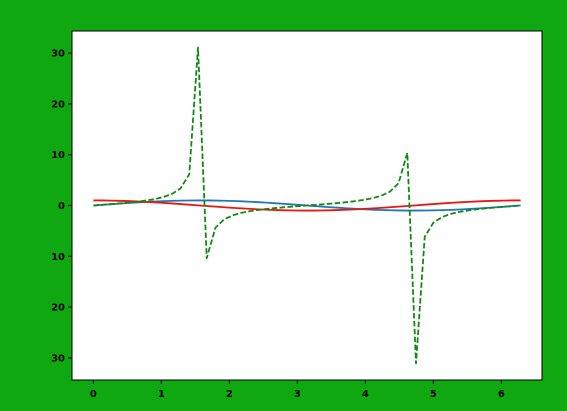  Describe the element at coordinates (433, 394) in the screenshot. I see `x-tick-label: 5` at that location.